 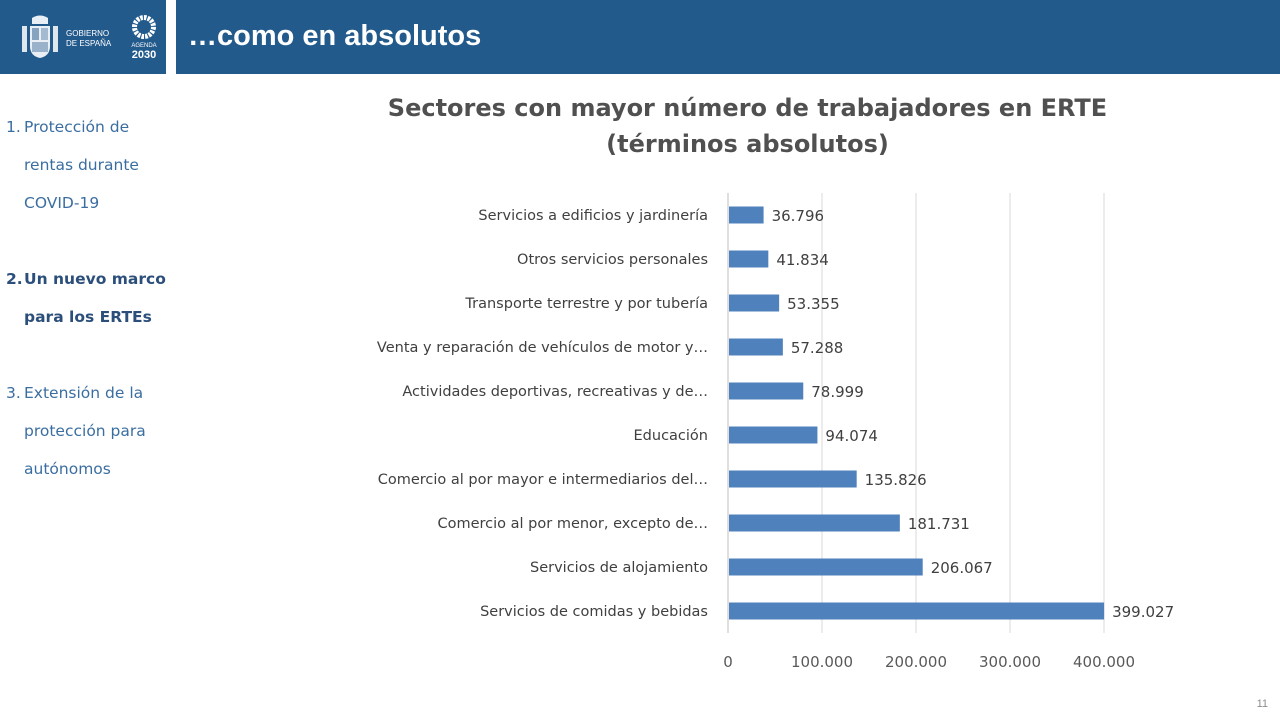 I want to click on logo-gov-line1: GOBIERNO, so click(x=88, y=33).